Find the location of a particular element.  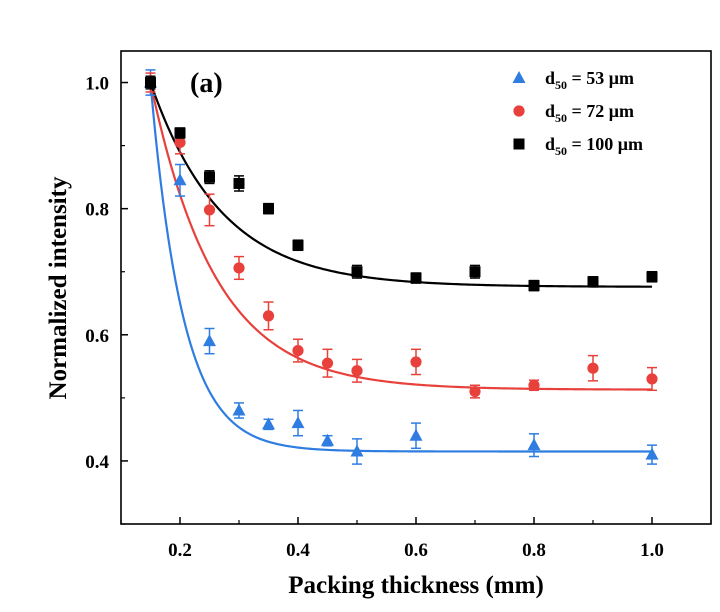

legend: d50 = 53 μm d50 = 72 μm d50 = 100 μm is located at coordinates (577, 113).